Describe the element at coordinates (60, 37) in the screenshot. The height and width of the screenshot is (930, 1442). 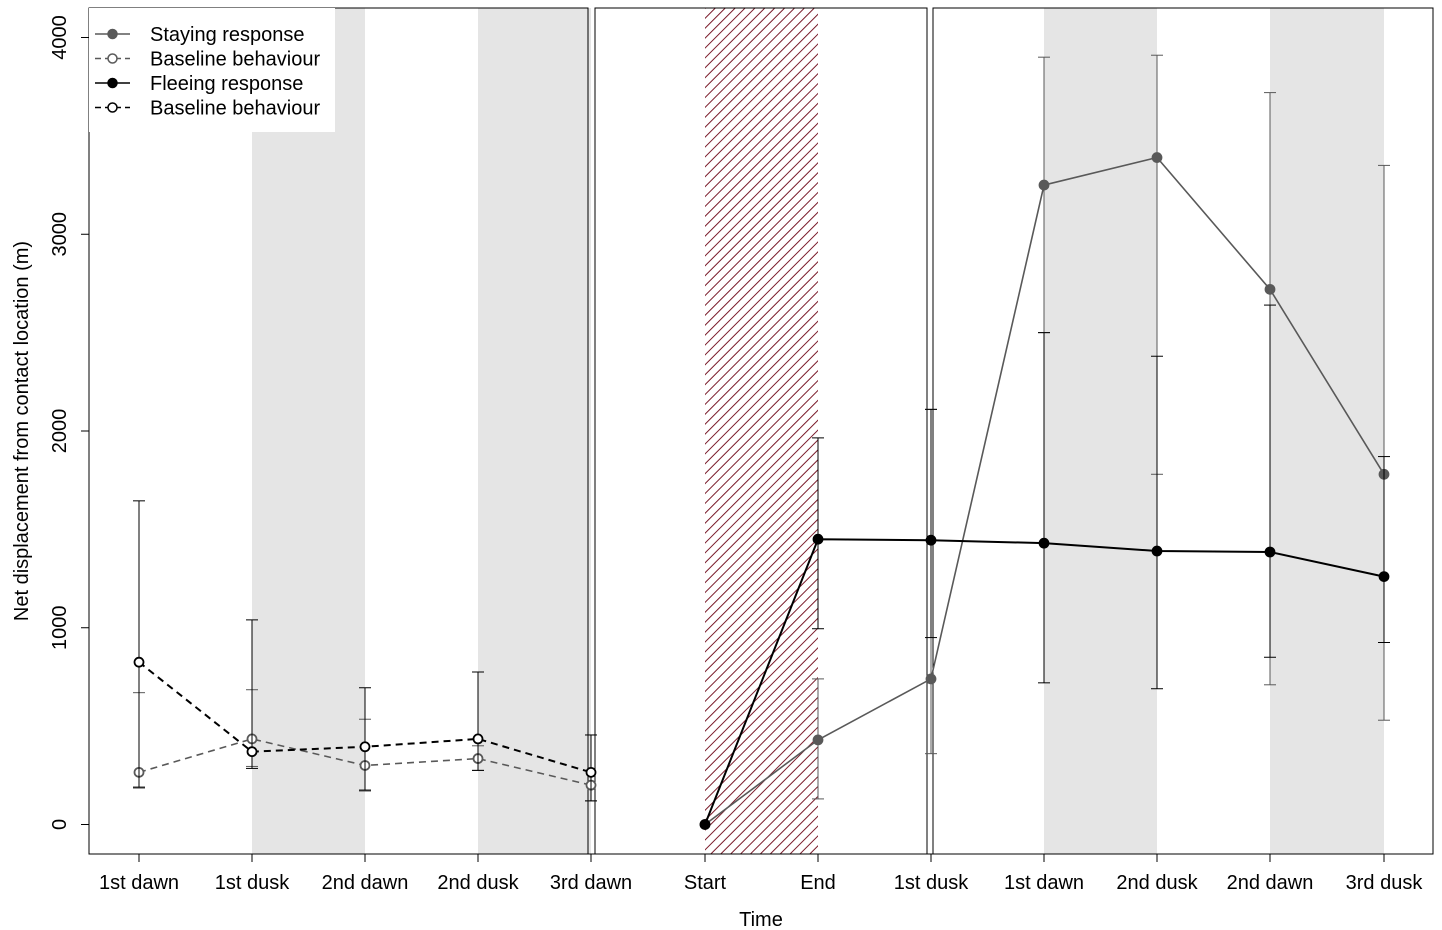
I see `y-tick-label: 4000` at that location.